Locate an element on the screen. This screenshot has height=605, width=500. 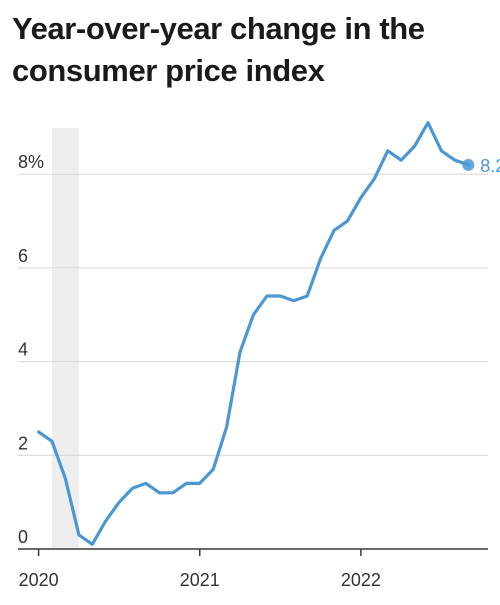
x-tick-label-2020: 2020 is located at coordinates (39, 580).